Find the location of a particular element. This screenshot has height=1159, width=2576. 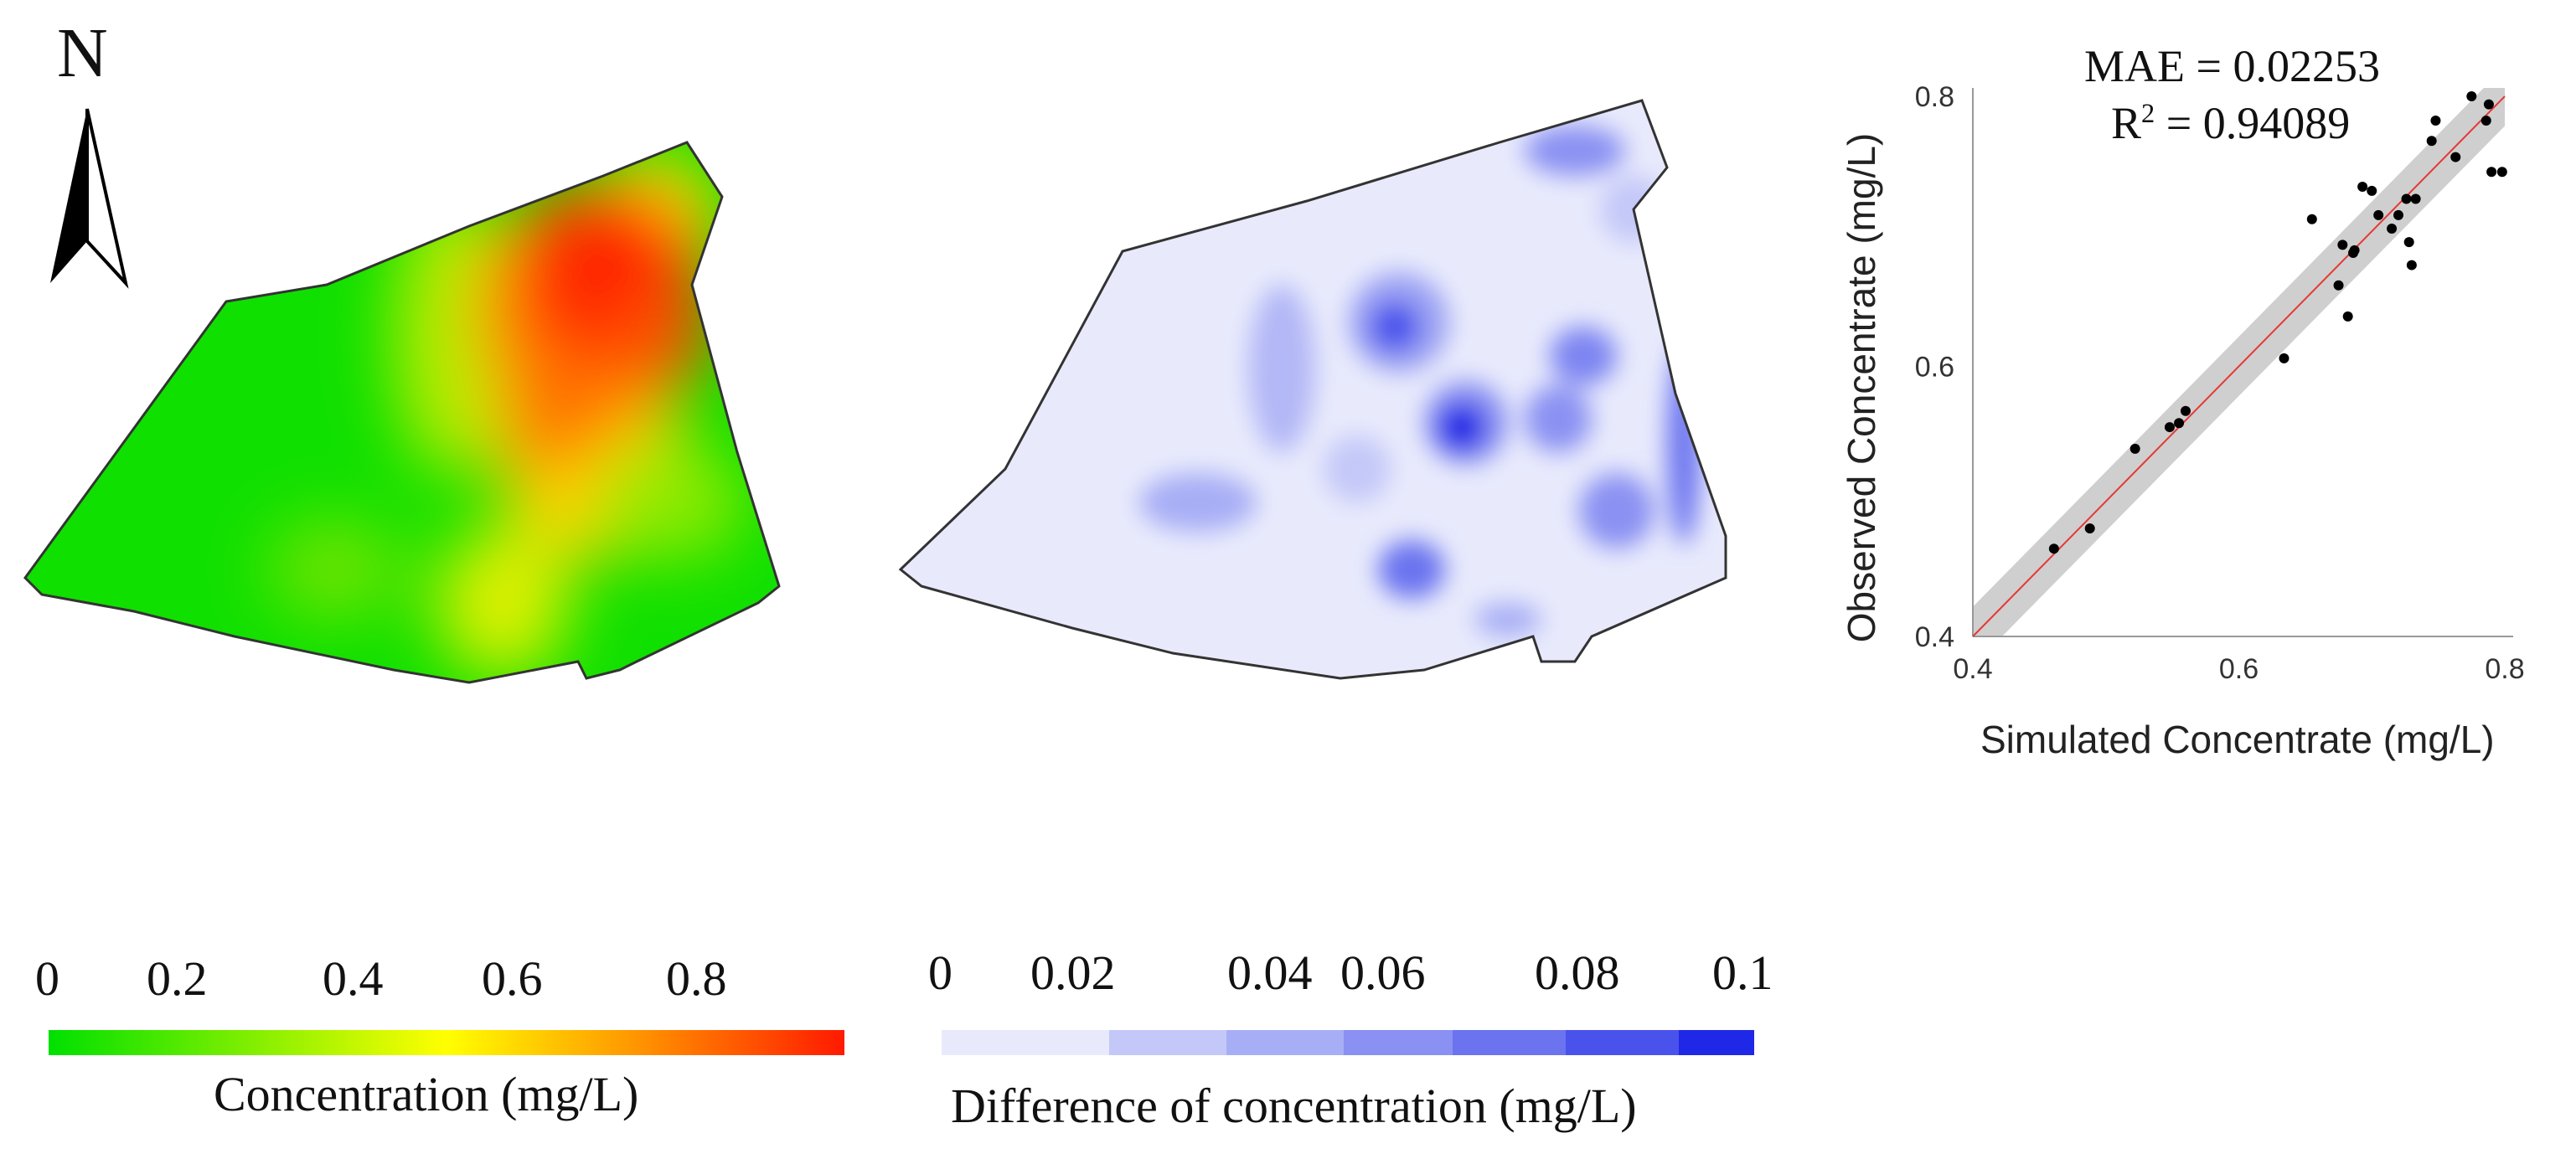

difference-legend-tick: 0.08 is located at coordinates (1577, 972).